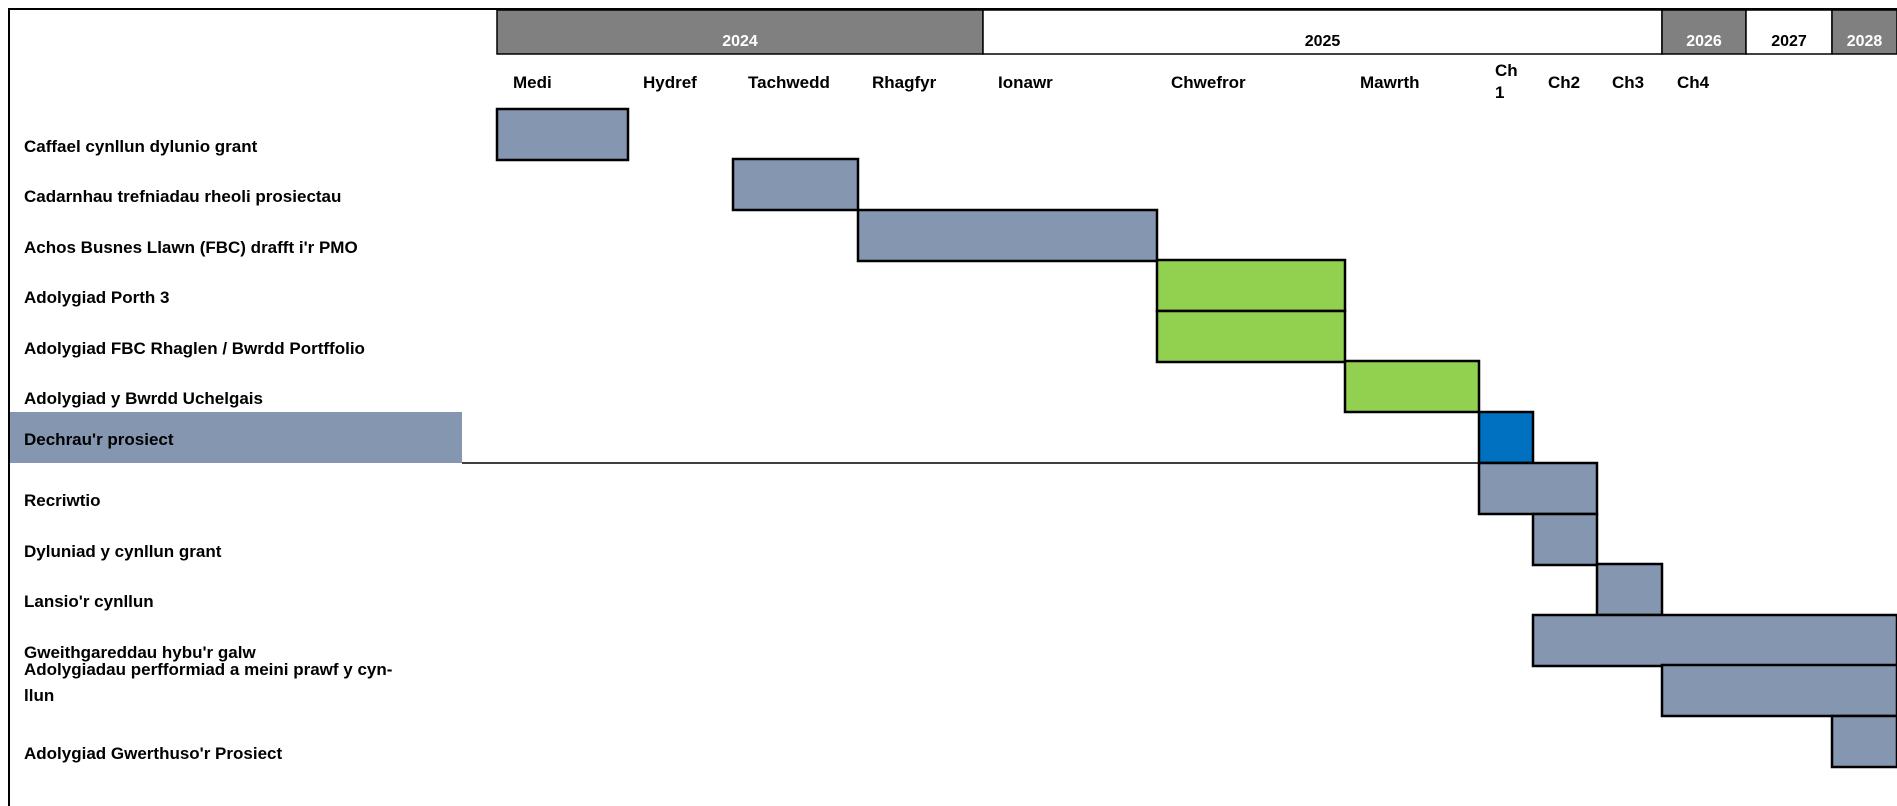 The height and width of the screenshot is (806, 1897). I want to click on year-cell-2025, so click(1322, 32).